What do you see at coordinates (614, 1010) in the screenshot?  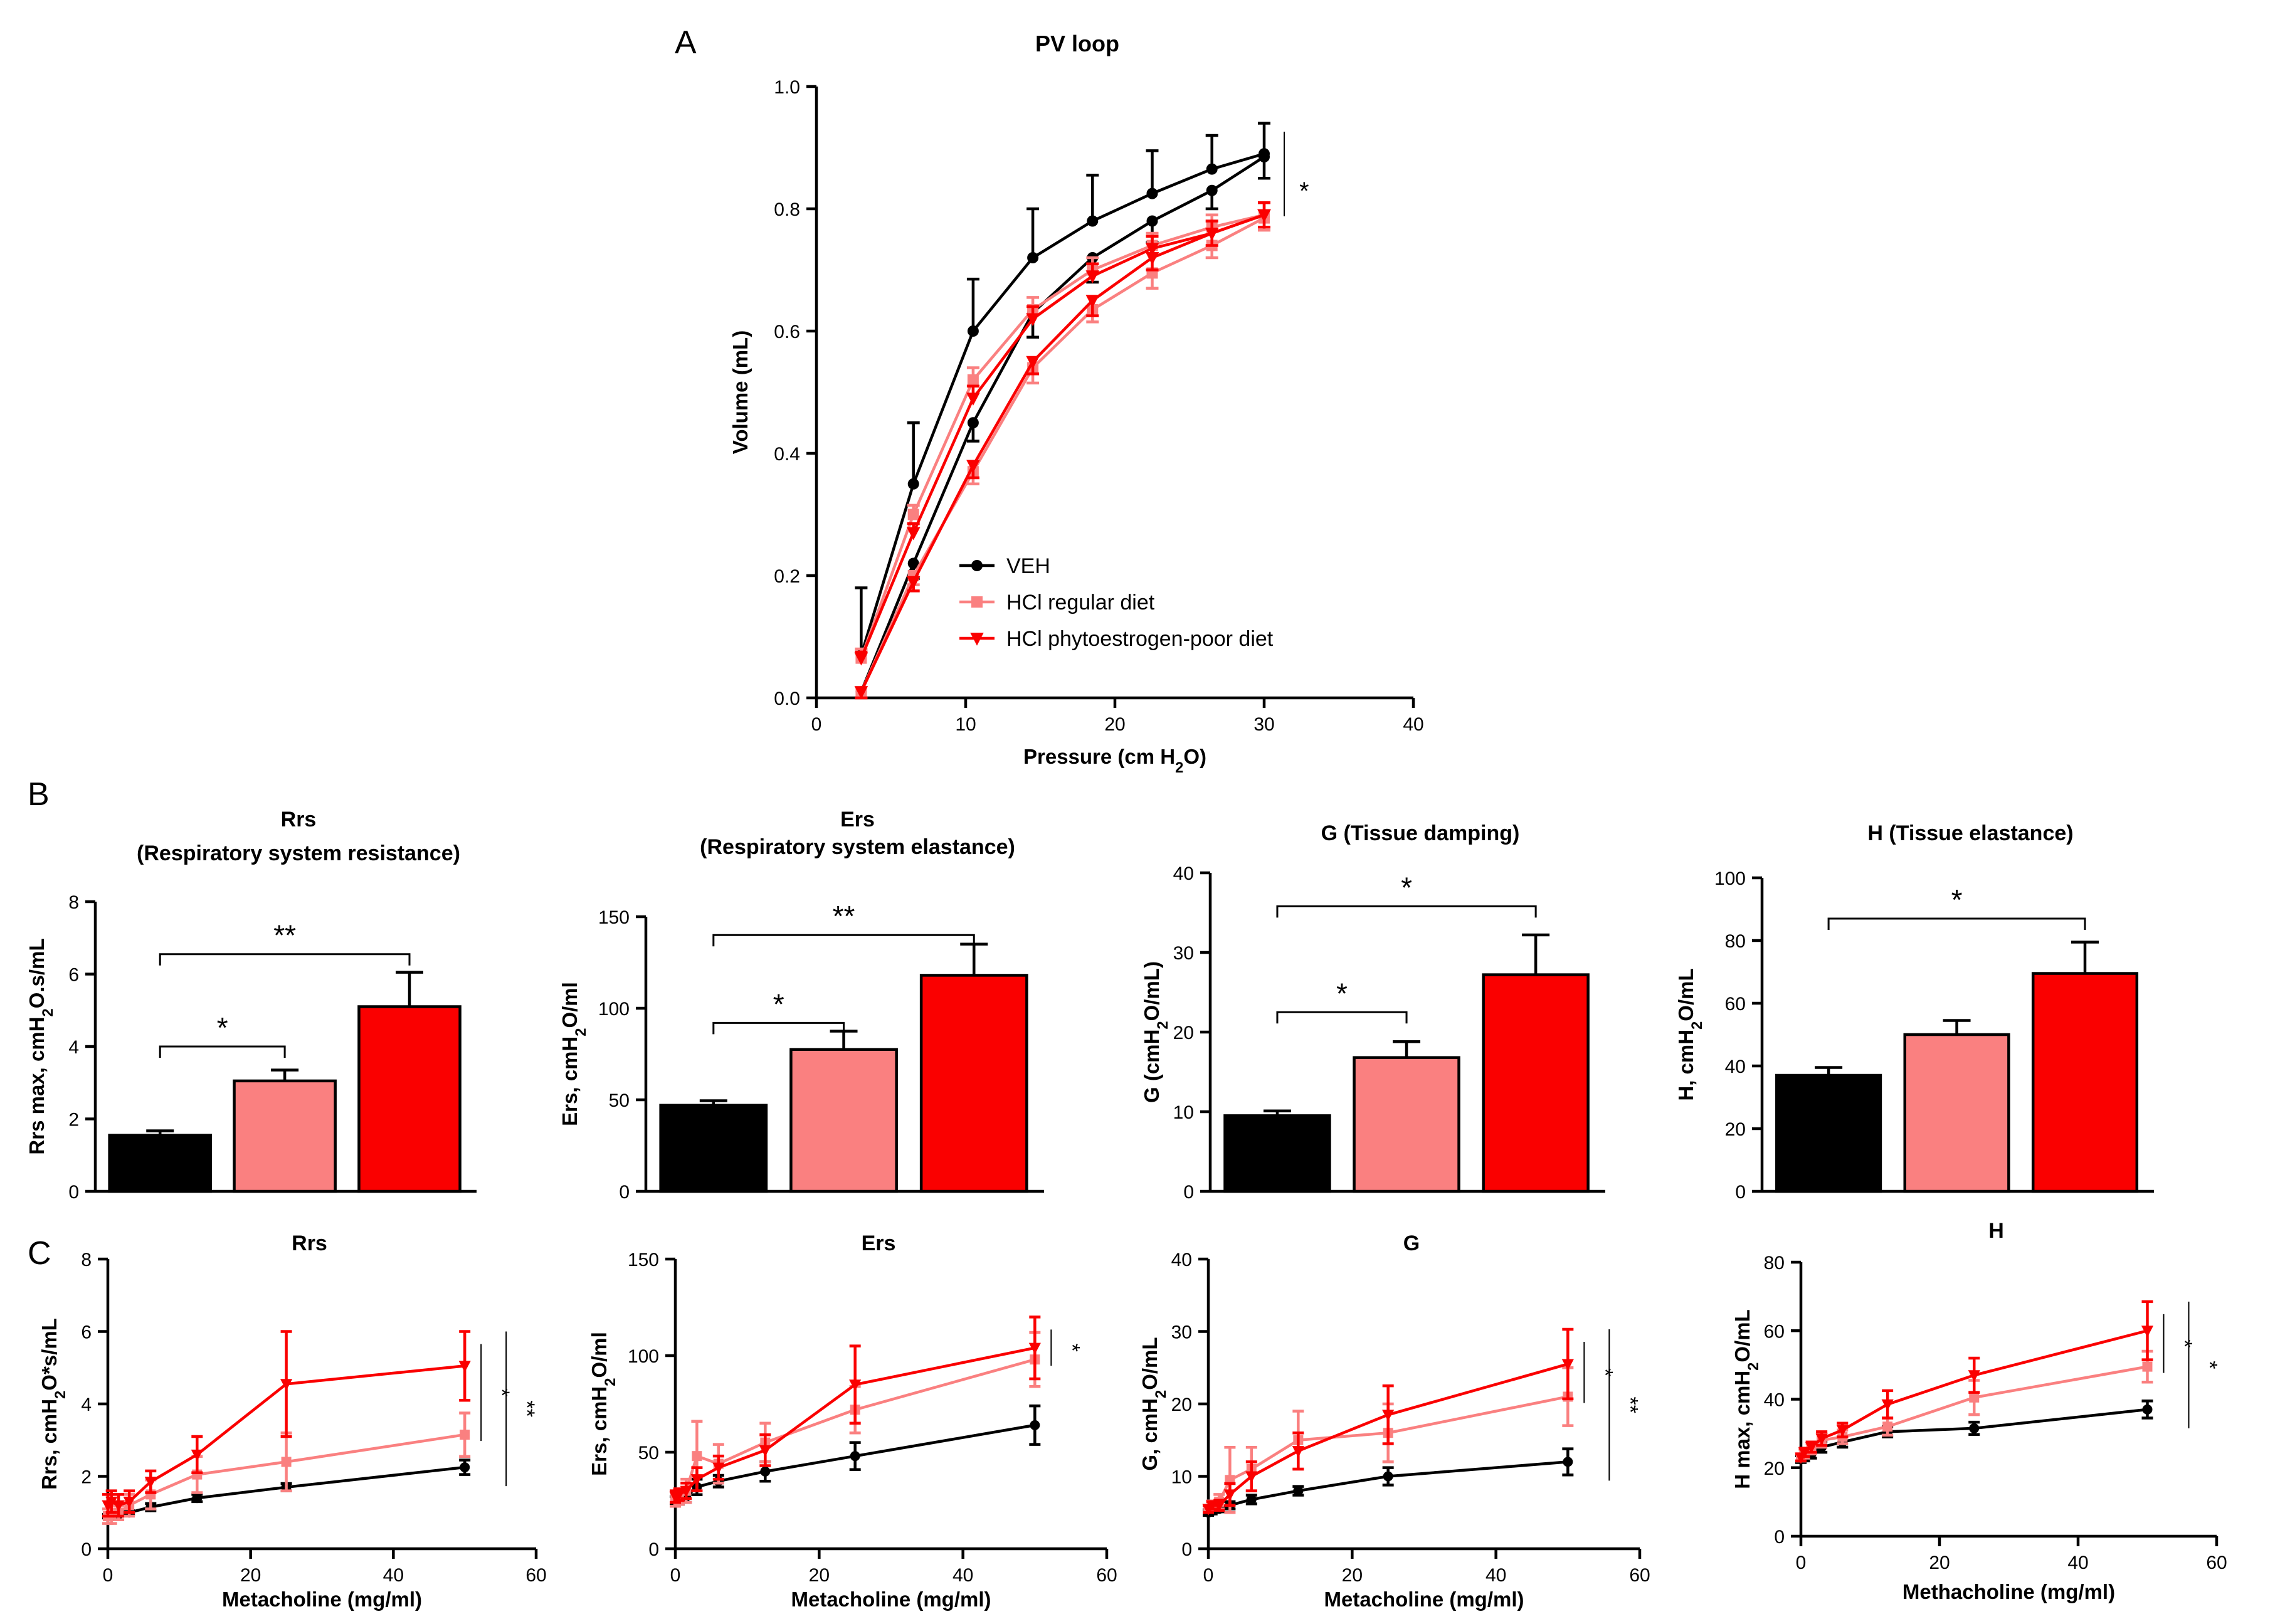 I see `b_ers-y-tick-label: 100` at bounding box center [614, 1010].